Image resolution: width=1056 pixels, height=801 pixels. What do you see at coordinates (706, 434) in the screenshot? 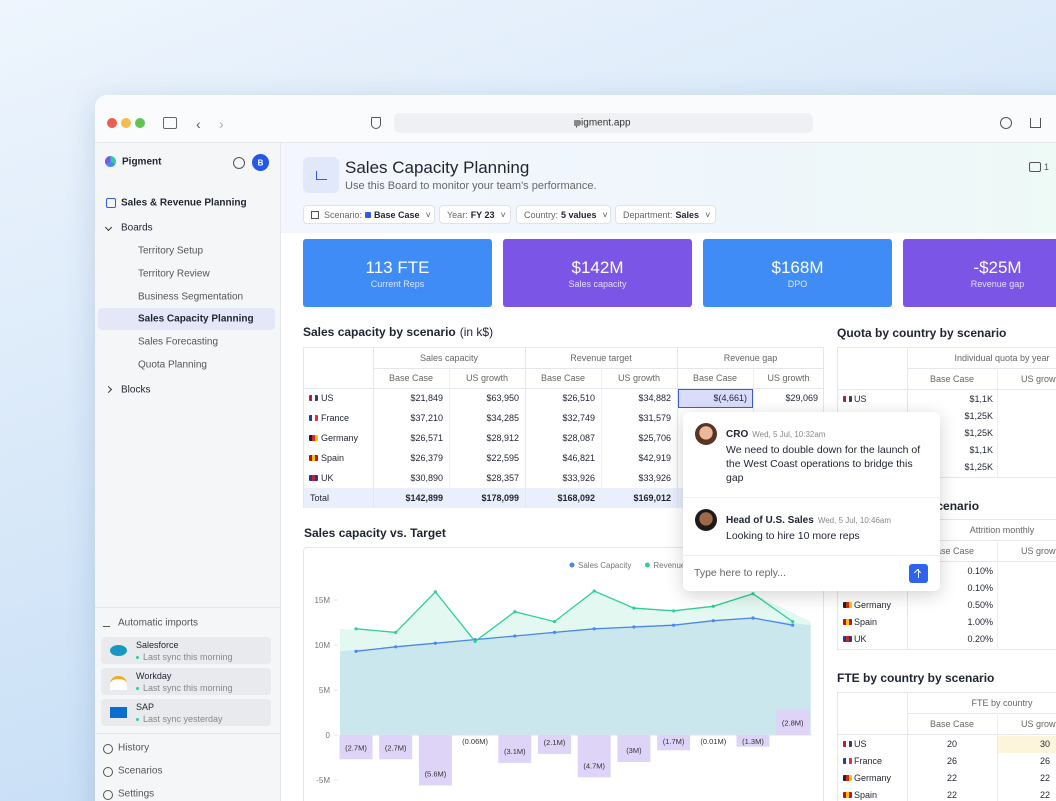
I see `comment-avatar` at bounding box center [706, 434].